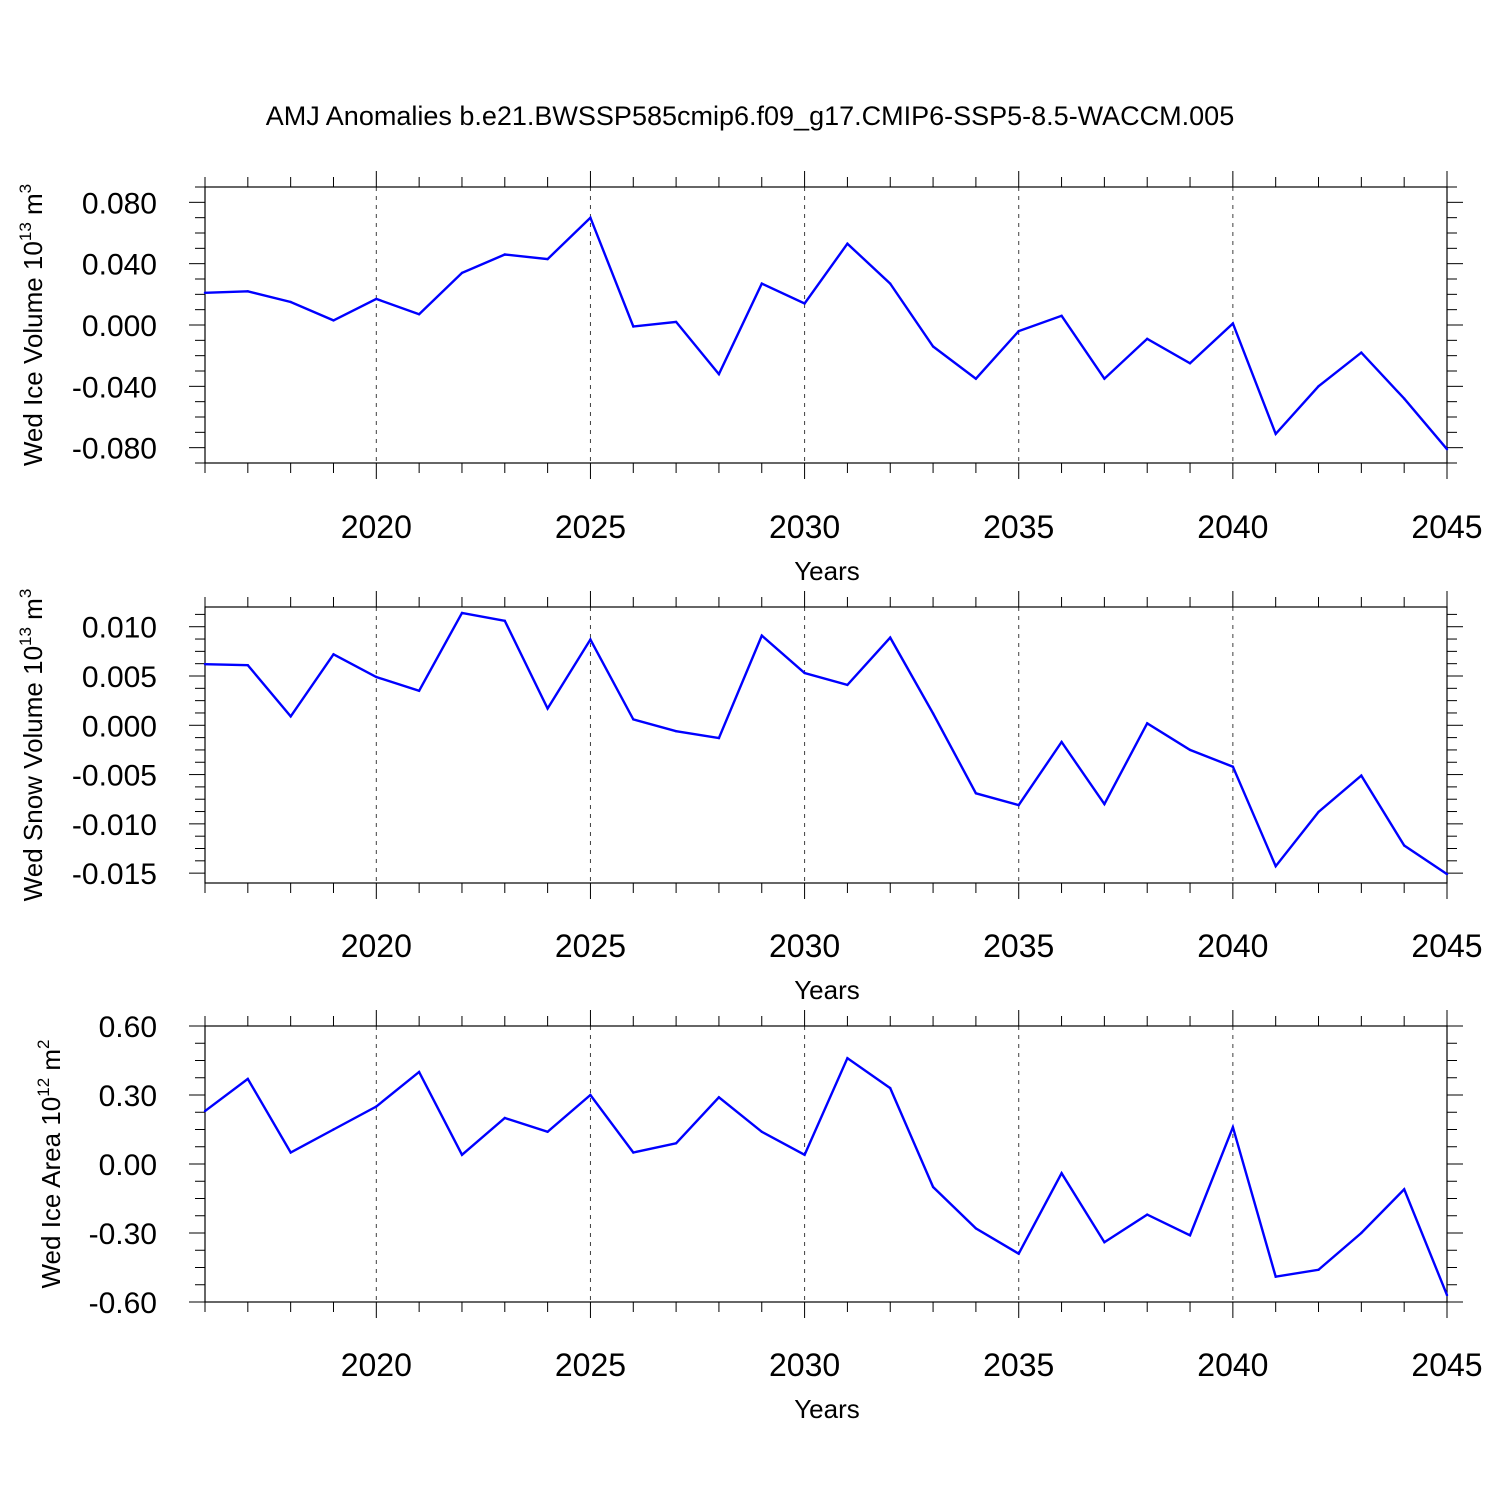 Image resolution: width=1500 pixels, height=1500 pixels. Describe the element at coordinates (1018, 1365) in the screenshot. I see `x-tick-label: 2035` at that location.